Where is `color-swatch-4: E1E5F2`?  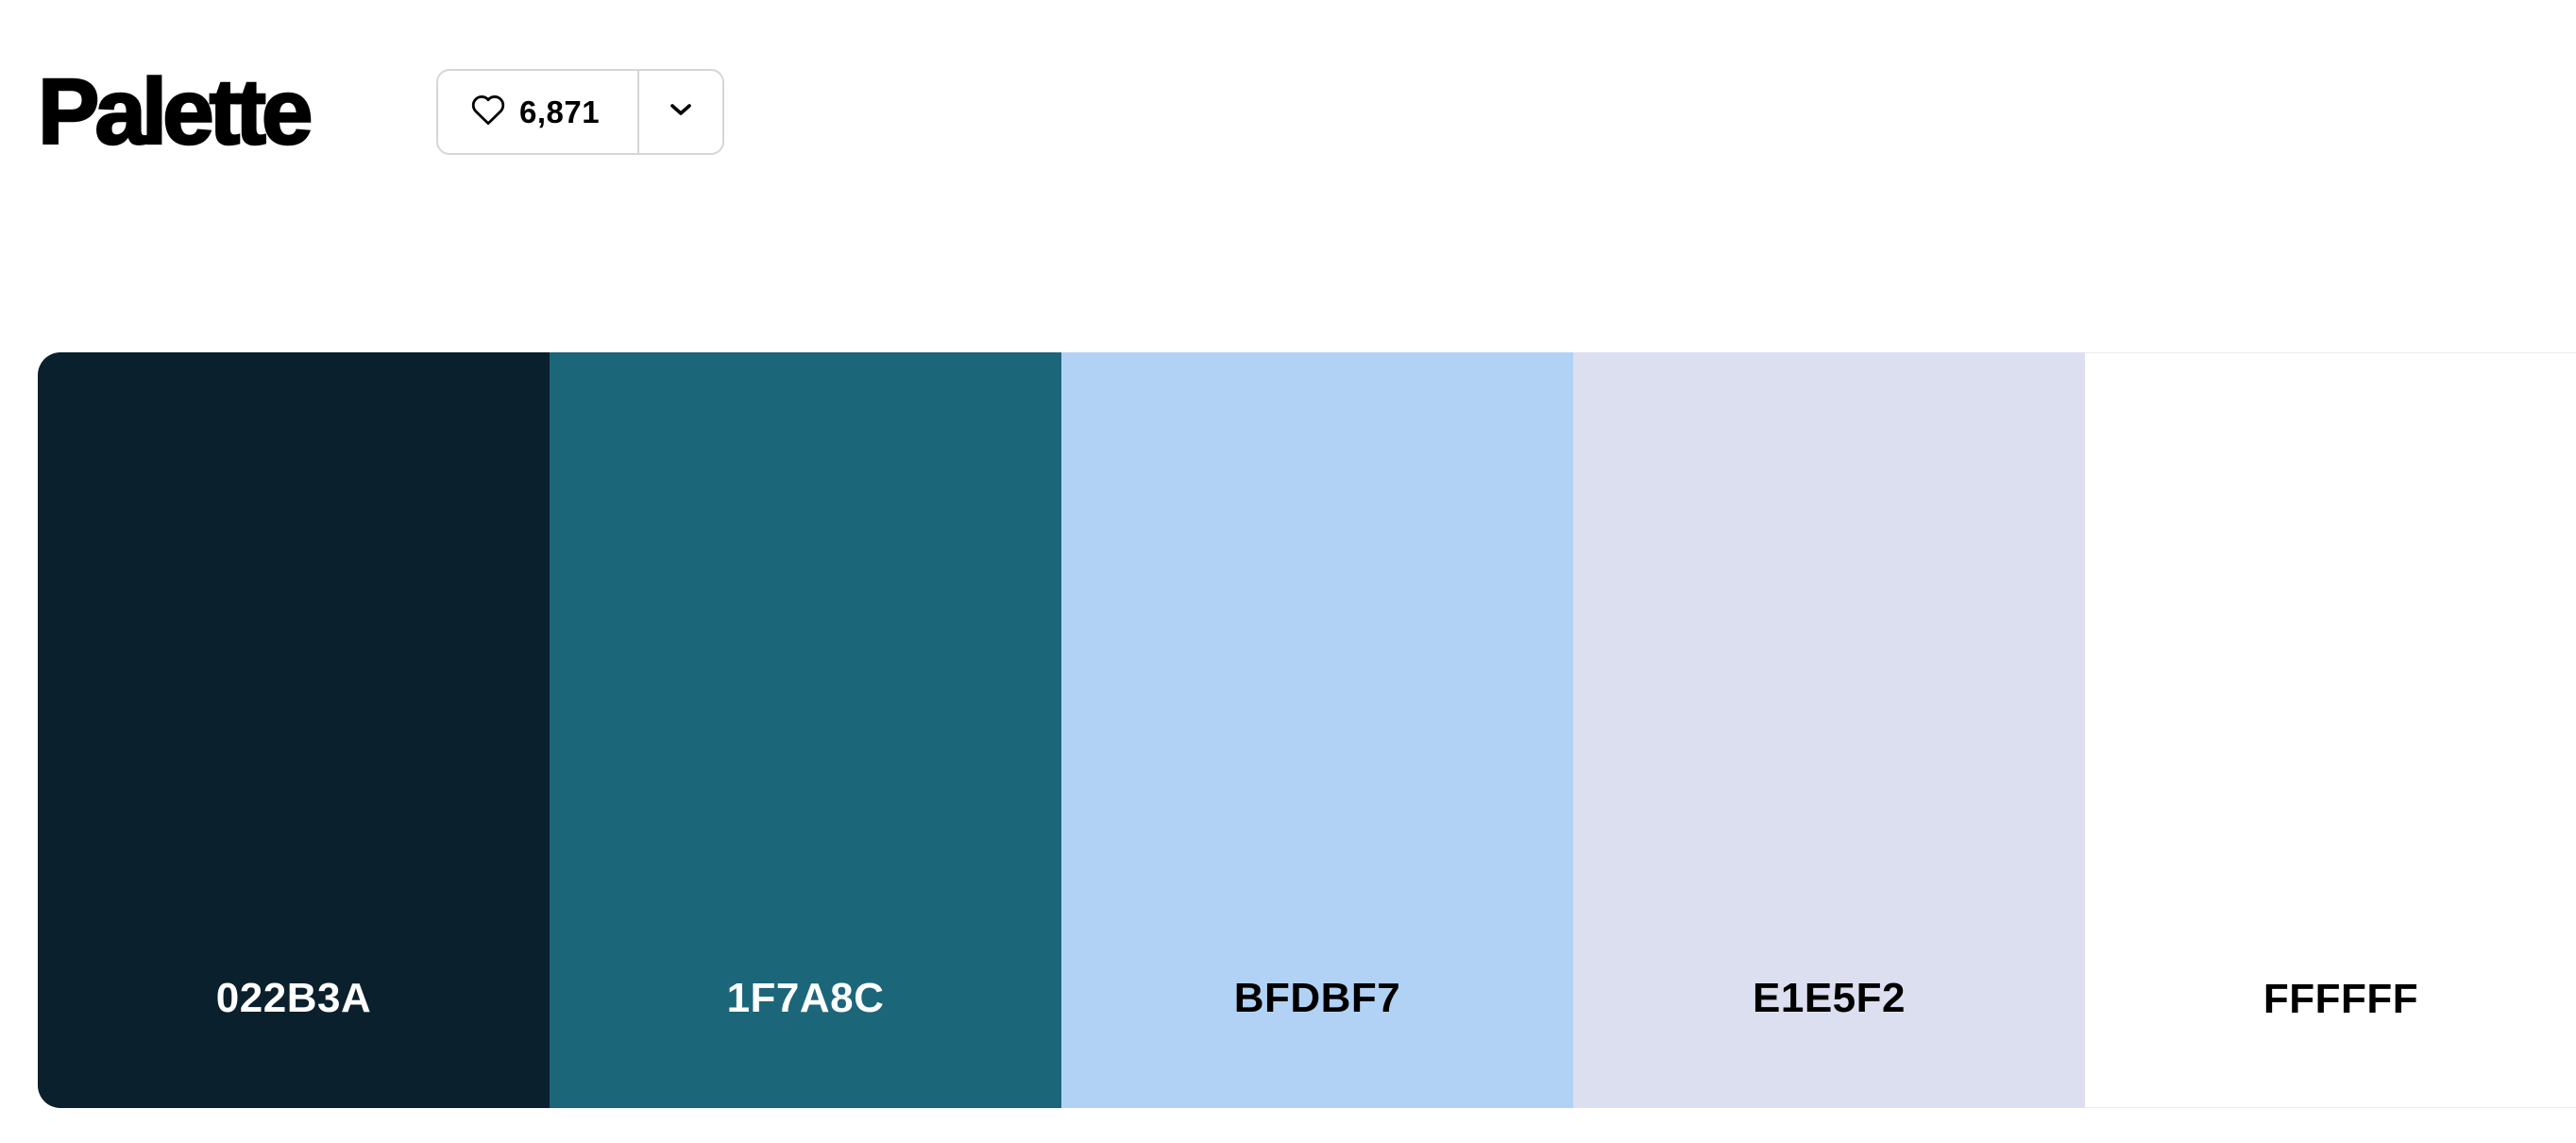 color-swatch-4: E1E5F2 is located at coordinates (1829, 730).